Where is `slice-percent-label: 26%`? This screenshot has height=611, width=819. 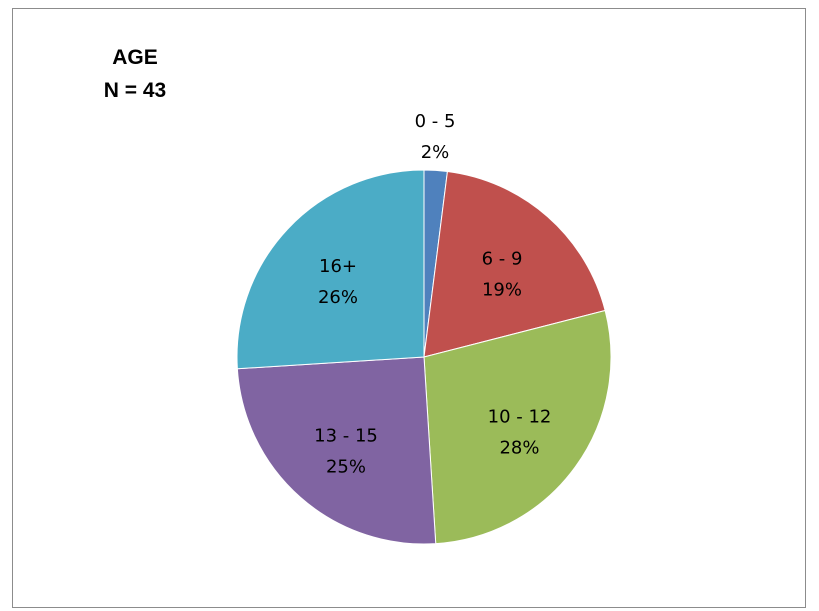 slice-percent-label: 26% is located at coordinates (338, 297).